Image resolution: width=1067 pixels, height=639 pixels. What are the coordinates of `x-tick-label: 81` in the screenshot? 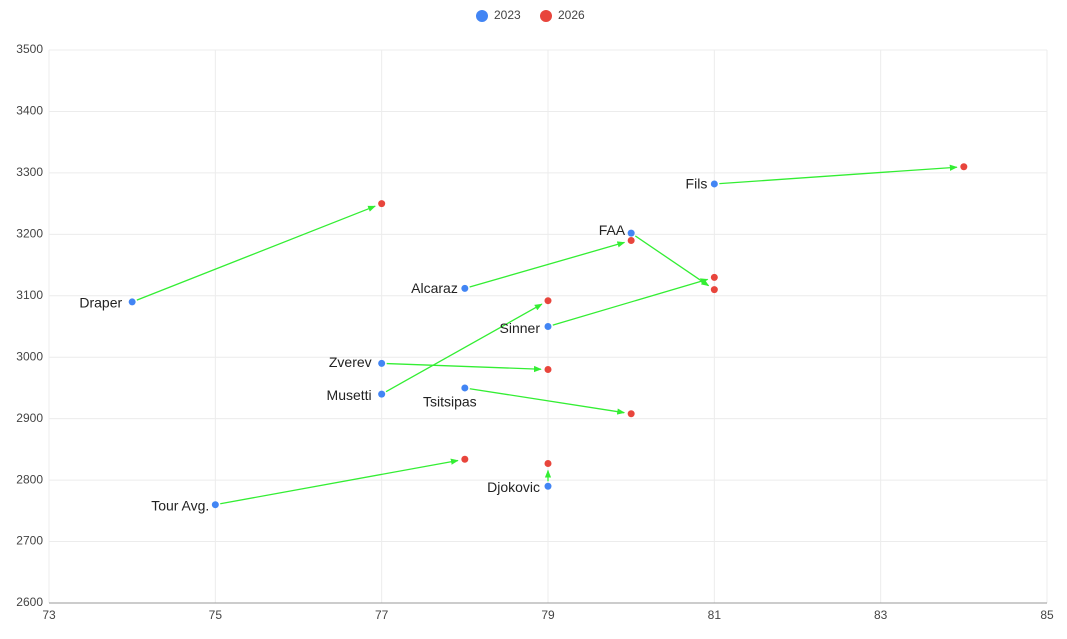 It's located at (715, 615).